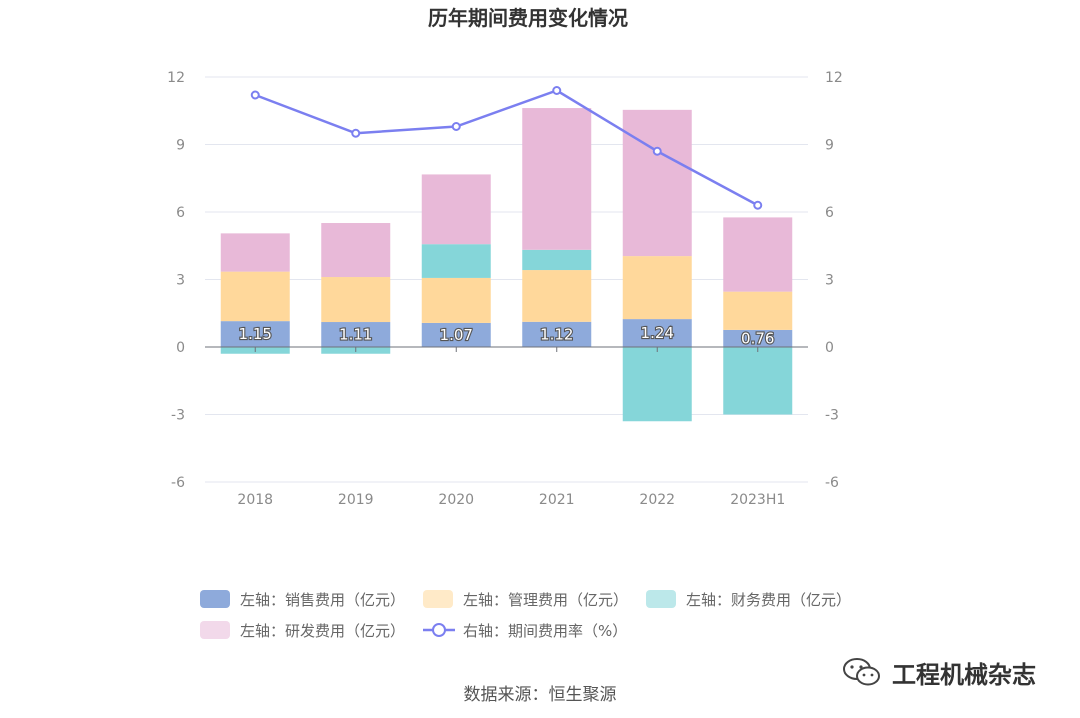 This screenshot has width=1080, height=718. I want to click on x-tick-label: 2019, so click(356, 500).